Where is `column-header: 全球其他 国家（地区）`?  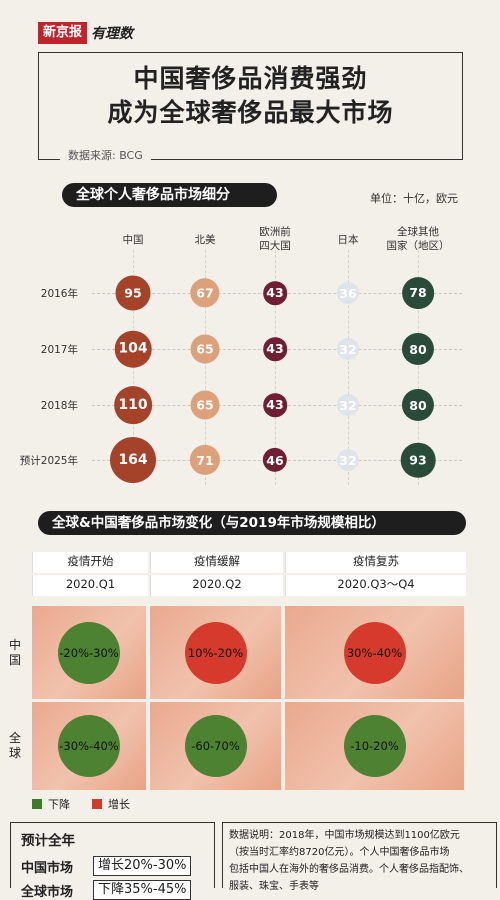 column-header: 全球其他 国家（地区） is located at coordinates (418, 239).